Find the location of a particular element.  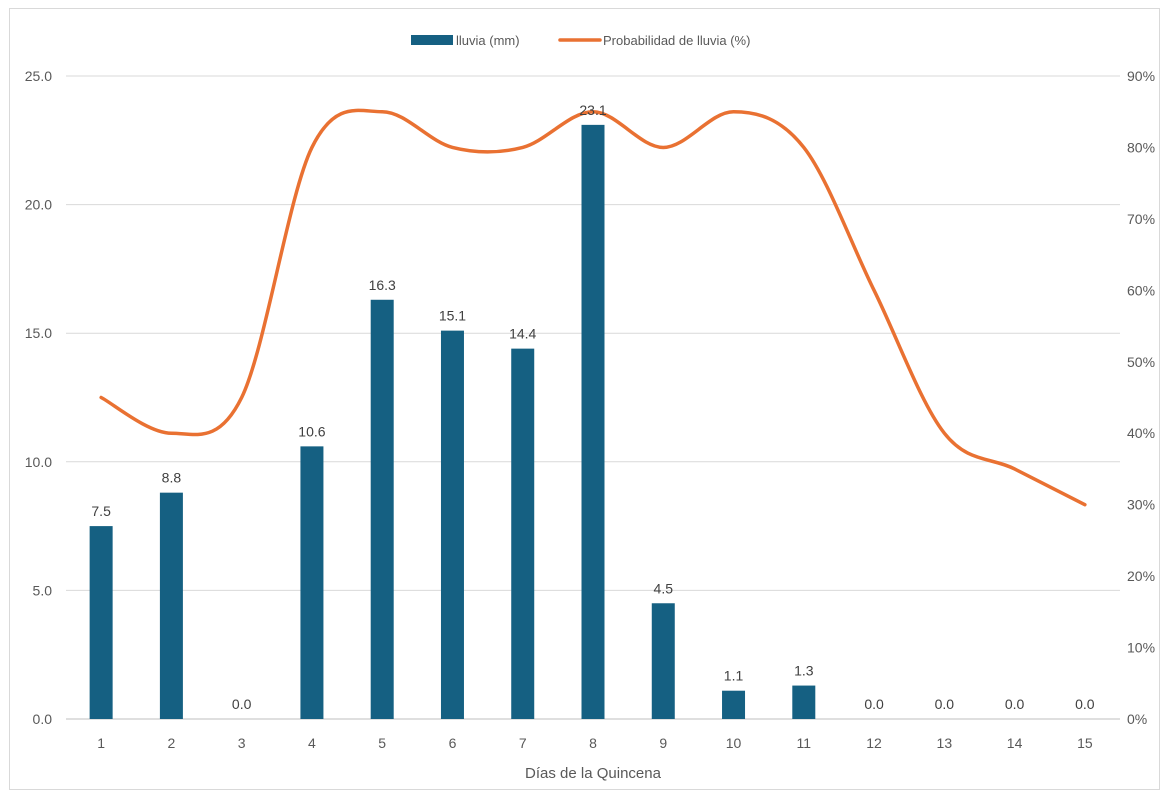

bar-value-label: 1.1 is located at coordinates (734, 676).